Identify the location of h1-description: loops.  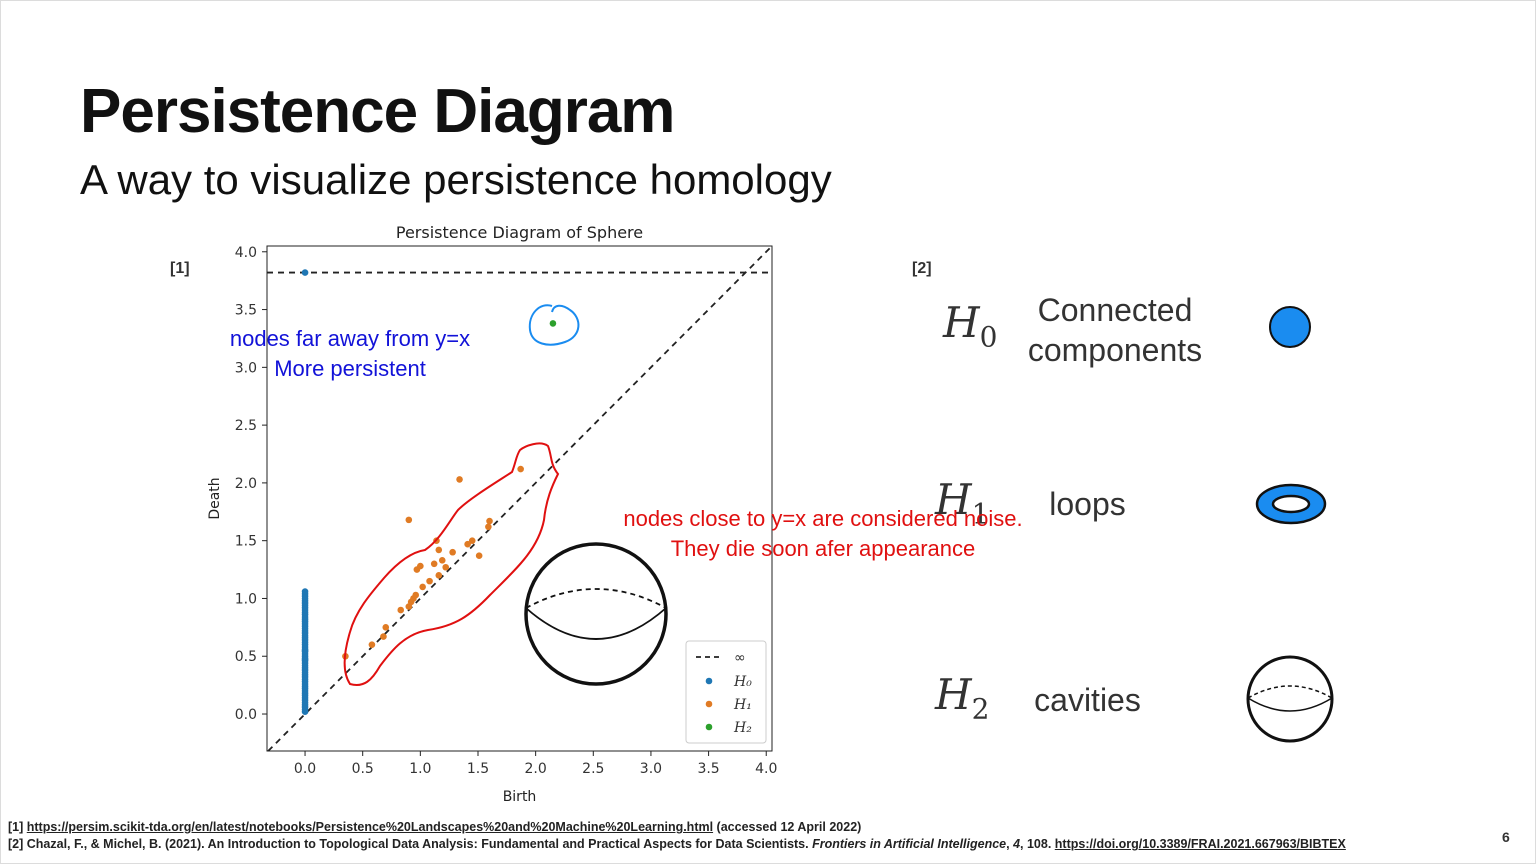
(1087, 504).